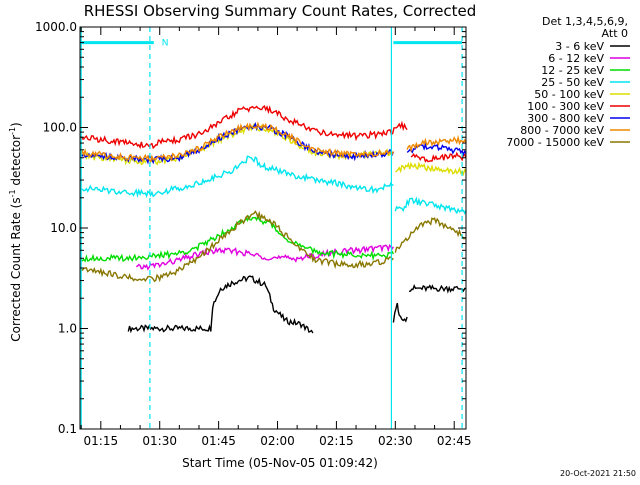 This screenshot has width=640, height=485. What do you see at coordinates (565, 106) in the screenshot?
I see `legend-label-5: 100 - 300 keV` at bounding box center [565, 106].